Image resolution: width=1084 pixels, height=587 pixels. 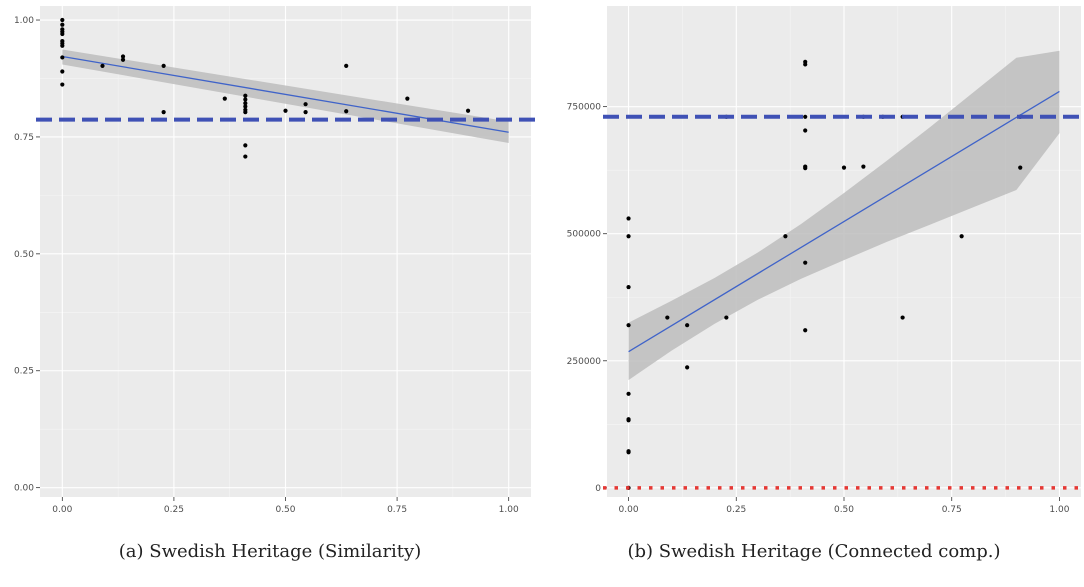 I want to click on y-tick-label: 0.00, so click(x=24, y=489).